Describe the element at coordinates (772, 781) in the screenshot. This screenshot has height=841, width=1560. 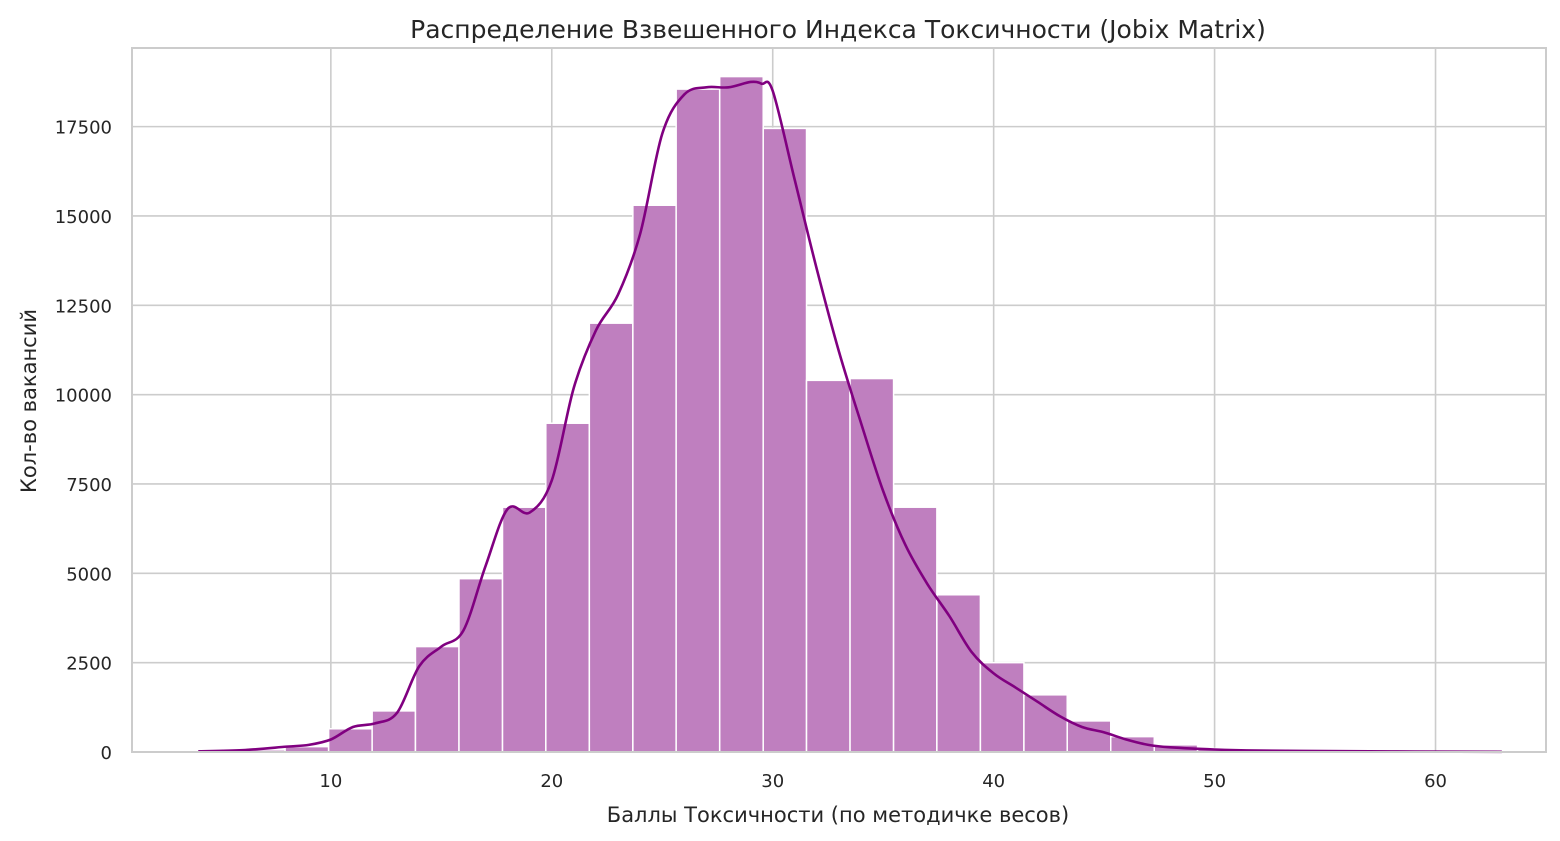
I see `x-tick-label: 30` at that location.